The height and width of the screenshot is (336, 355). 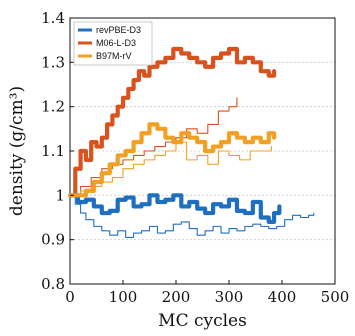 I want to click on x-tick-label-5: 500, so click(x=335, y=297).